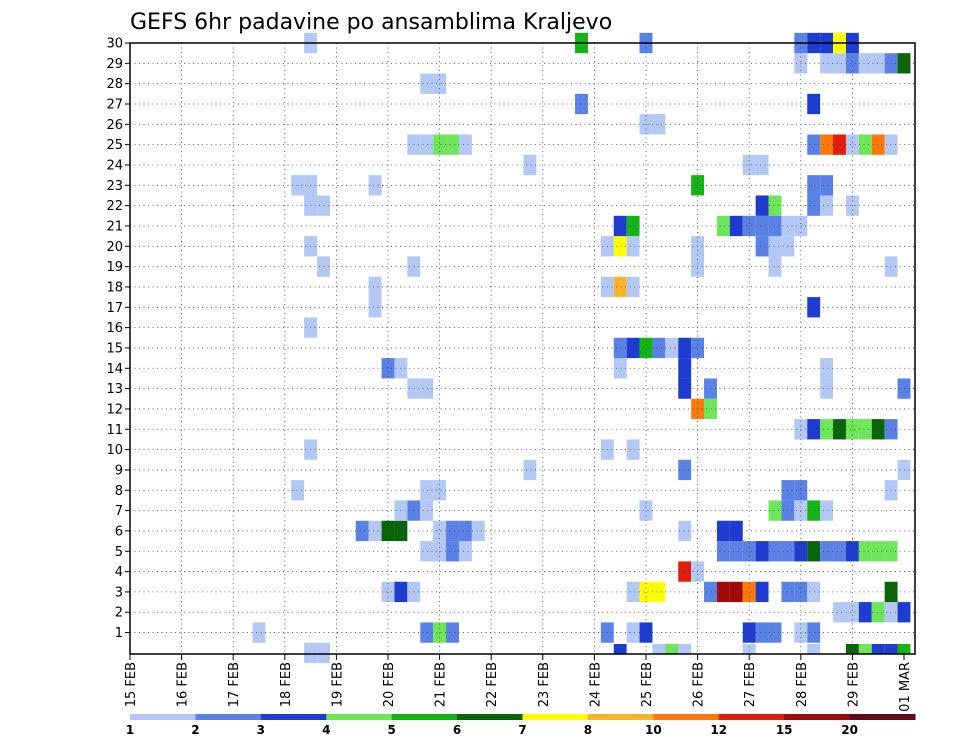 The height and width of the screenshot is (742, 960). I want to click on x-tick-label: 18 FEB, so click(286, 684).